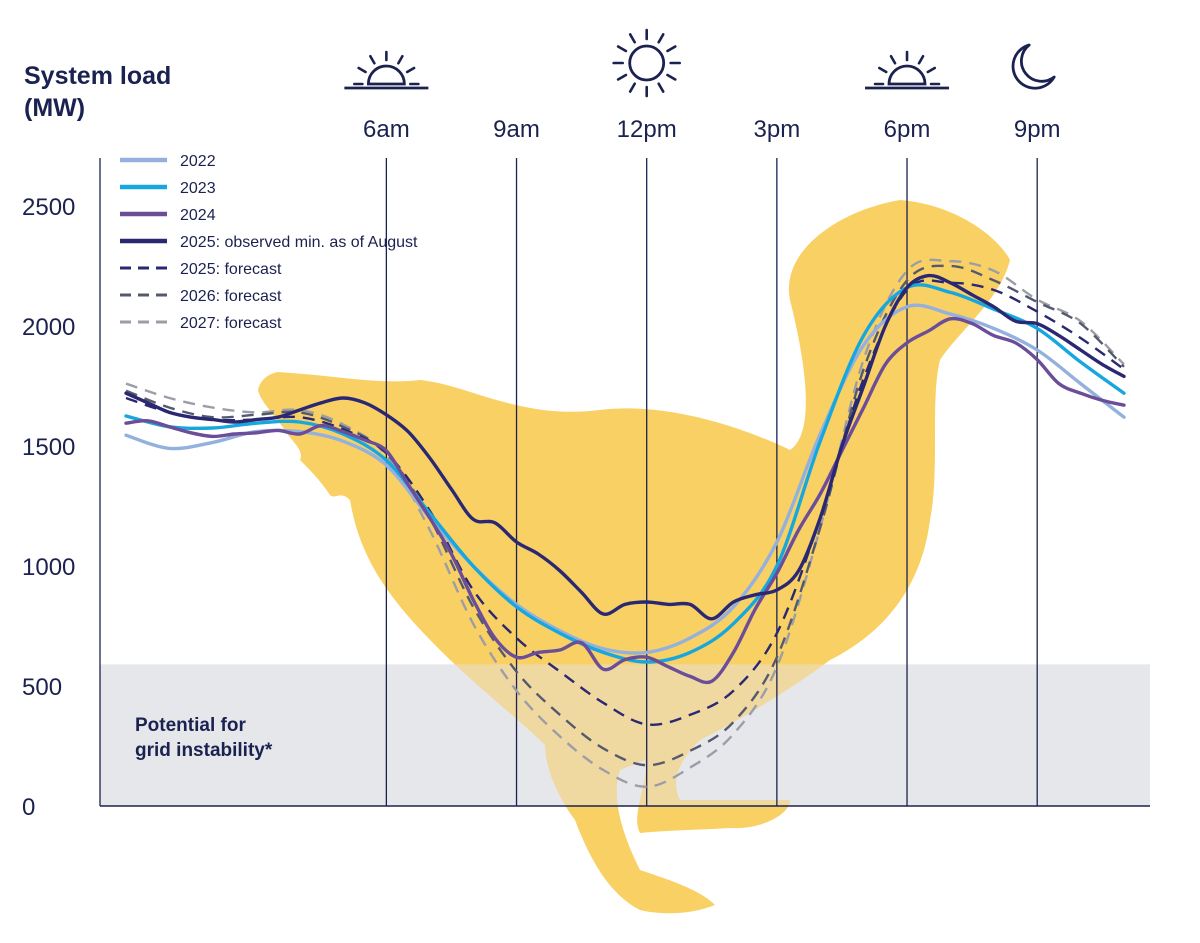 The image size is (1200, 943). What do you see at coordinates (386, 70) in the screenshot?
I see `sunrise-icon` at bounding box center [386, 70].